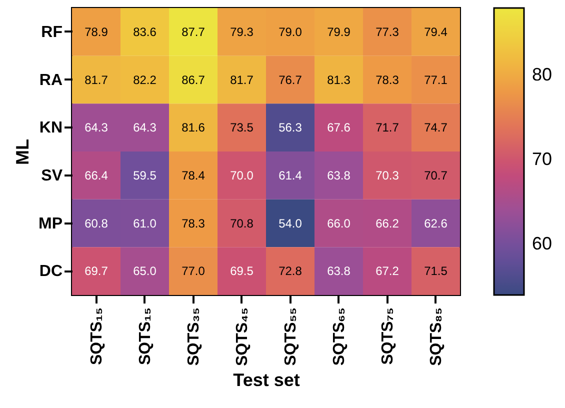 The width and height of the screenshot is (565, 408). What do you see at coordinates (339, 337) in the screenshot?
I see `x-tick-label: SQTS₆₅` at bounding box center [339, 337].